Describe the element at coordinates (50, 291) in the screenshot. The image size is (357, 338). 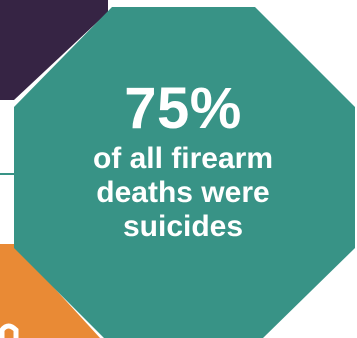
I see `bottom-left-orange-shape` at that location.